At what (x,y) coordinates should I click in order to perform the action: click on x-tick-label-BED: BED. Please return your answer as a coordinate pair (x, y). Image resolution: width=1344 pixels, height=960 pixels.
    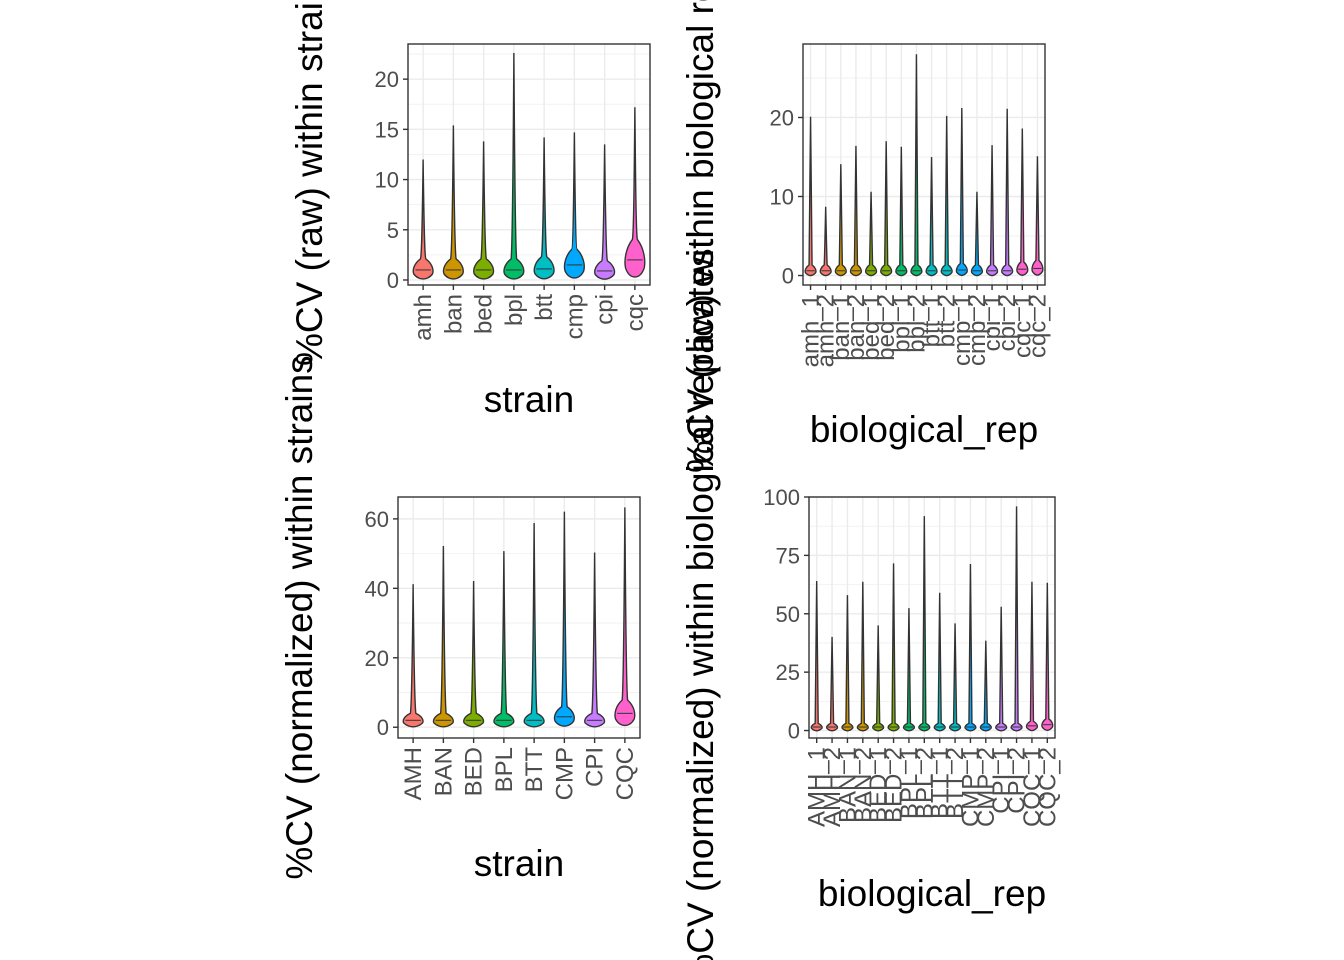
    Looking at the image, I should click on (474, 771).